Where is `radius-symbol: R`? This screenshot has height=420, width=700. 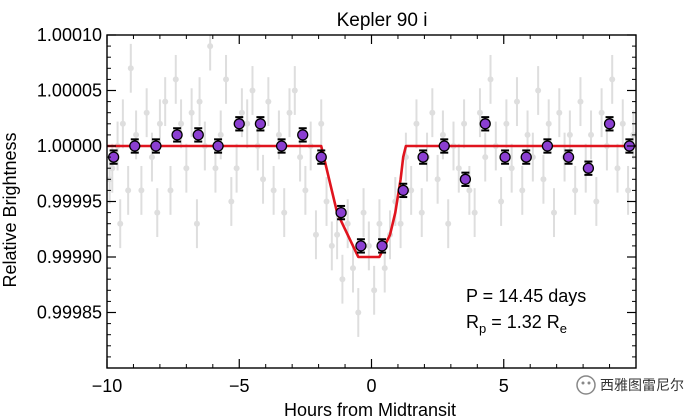
radius-symbol: R is located at coordinates (472, 322).